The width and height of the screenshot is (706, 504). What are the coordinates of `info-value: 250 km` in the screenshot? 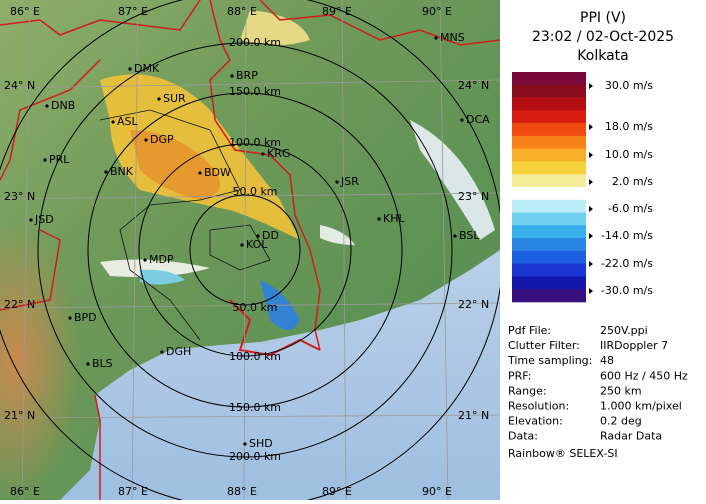 It's located at (621, 390).